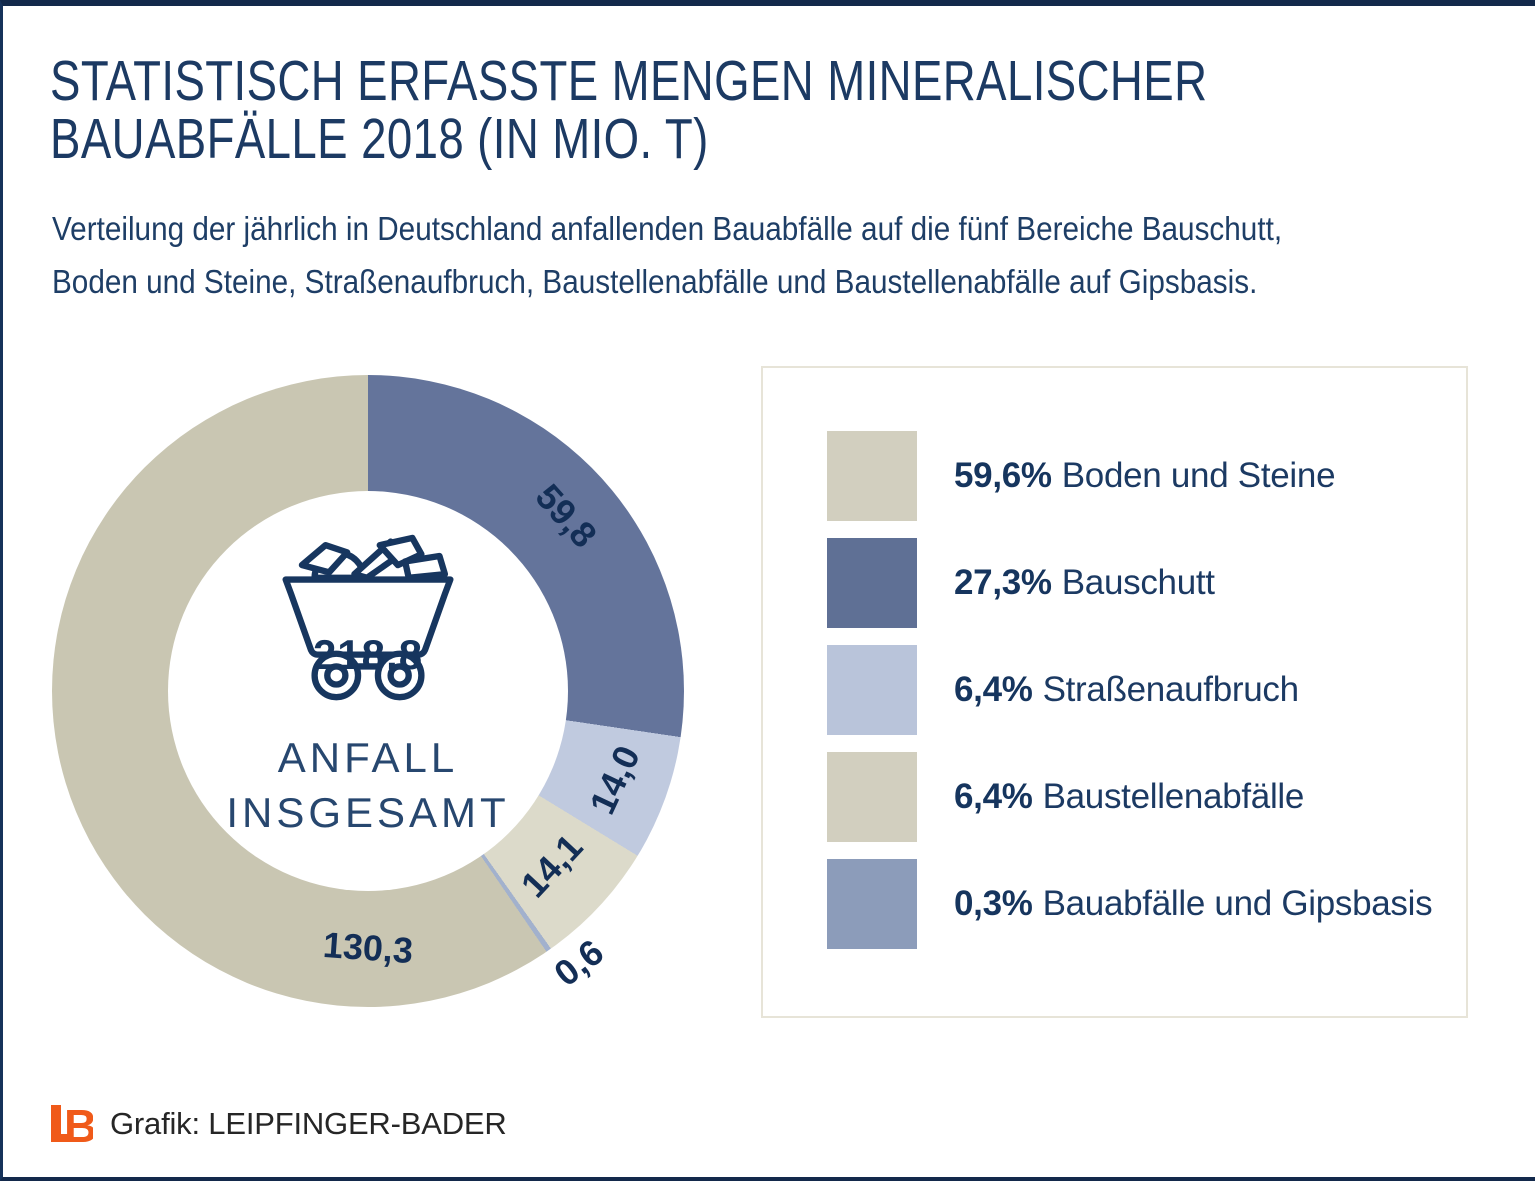 This screenshot has width=1535, height=1181. What do you see at coordinates (368, 785) in the screenshot?
I see `donut-center-caption: ANFALL INSGESAMT` at bounding box center [368, 785].